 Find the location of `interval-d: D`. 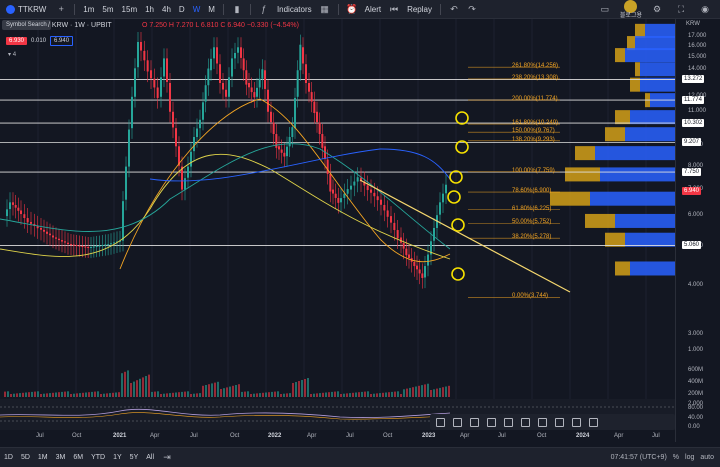

interval-d: D is located at coordinates (181, 9).